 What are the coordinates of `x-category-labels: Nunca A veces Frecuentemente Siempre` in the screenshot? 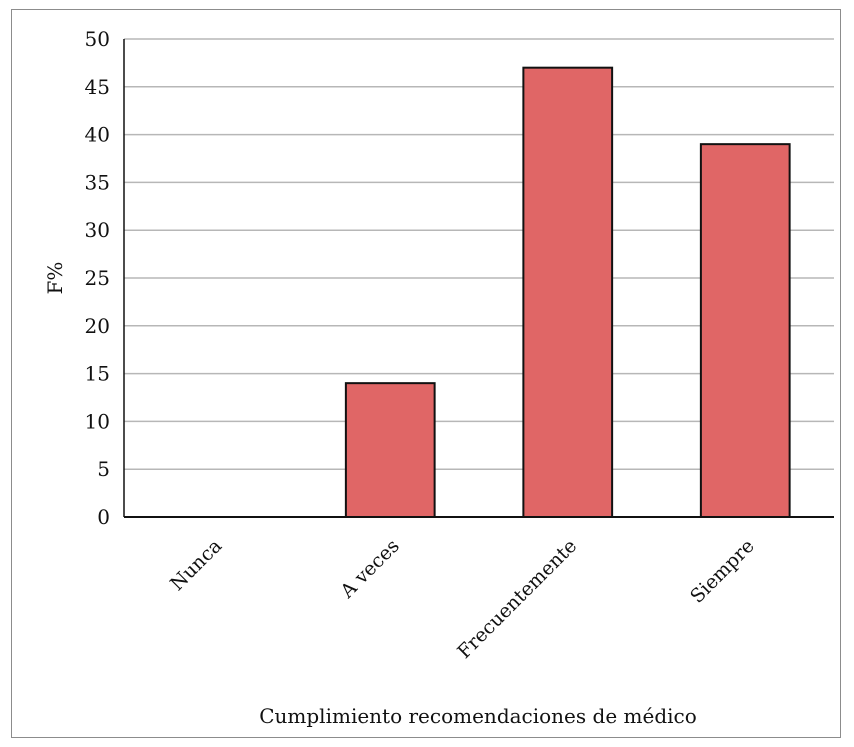 It's located at (462, 599).